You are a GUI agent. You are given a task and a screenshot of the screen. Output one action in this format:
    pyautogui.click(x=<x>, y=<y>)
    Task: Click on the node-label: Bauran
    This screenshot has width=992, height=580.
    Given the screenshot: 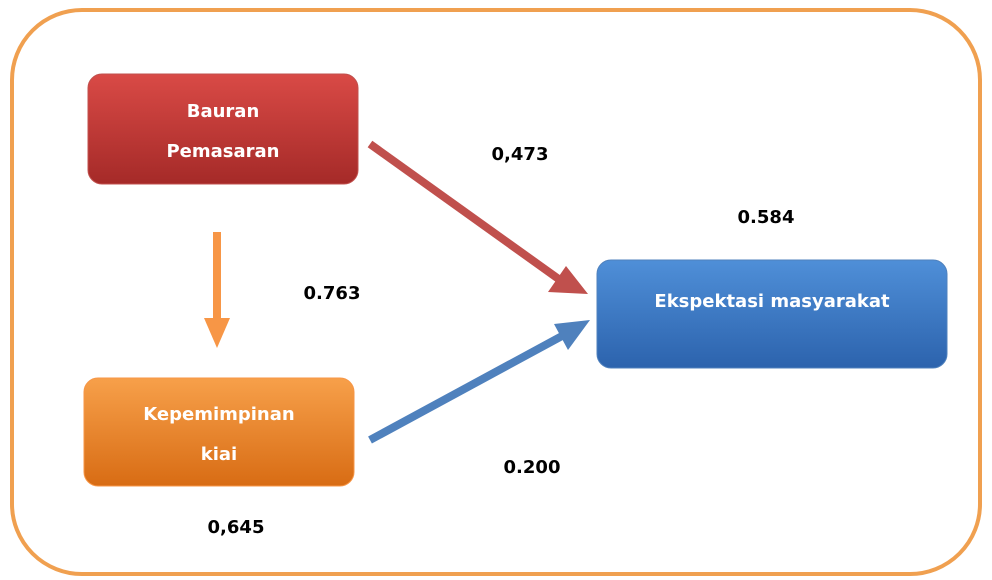 What is the action you would take?
    pyautogui.click(x=223, y=111)
    